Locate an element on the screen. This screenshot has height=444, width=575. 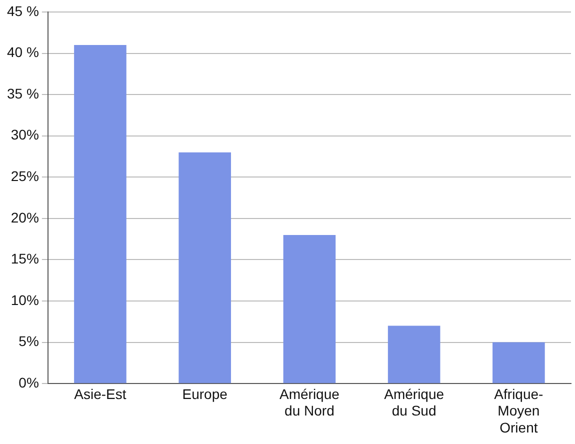
y-tick-label: 20% is located at coordinates (24, 217).